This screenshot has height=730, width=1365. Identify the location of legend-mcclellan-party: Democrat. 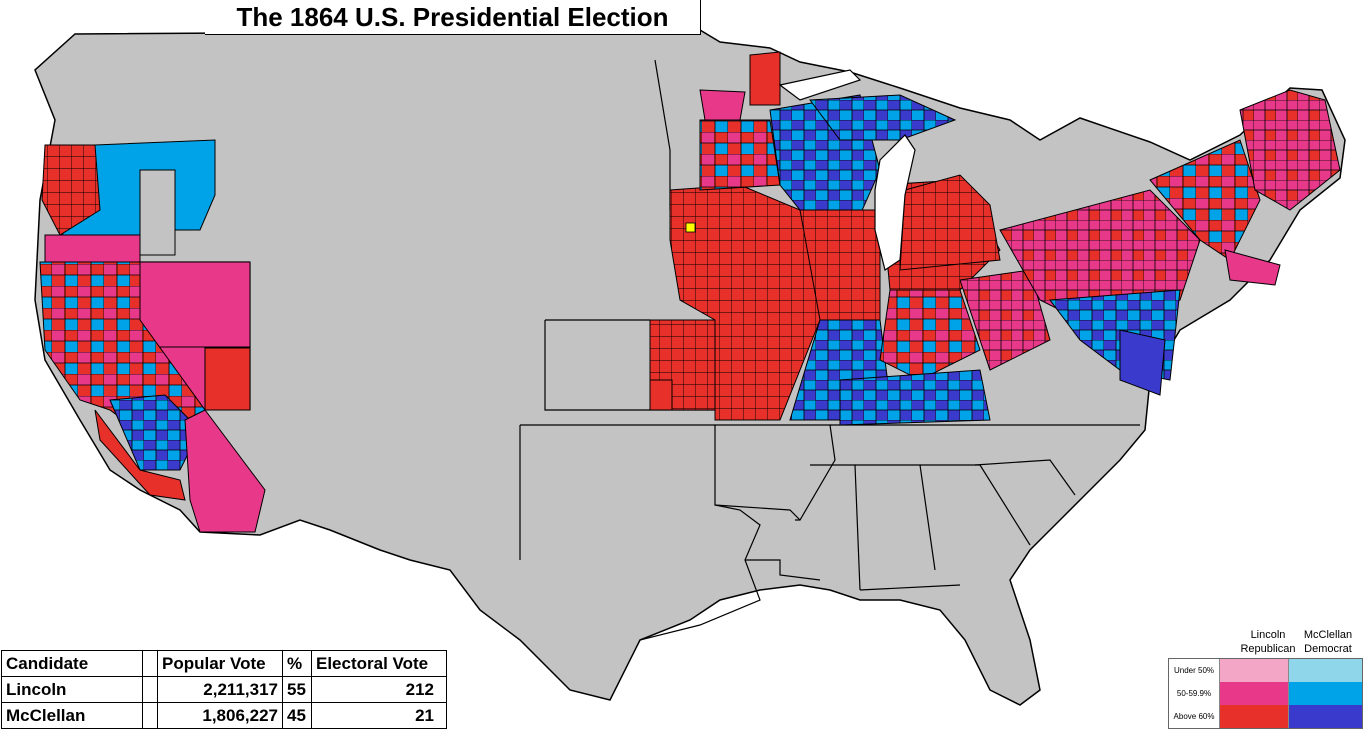
(1328, 649).